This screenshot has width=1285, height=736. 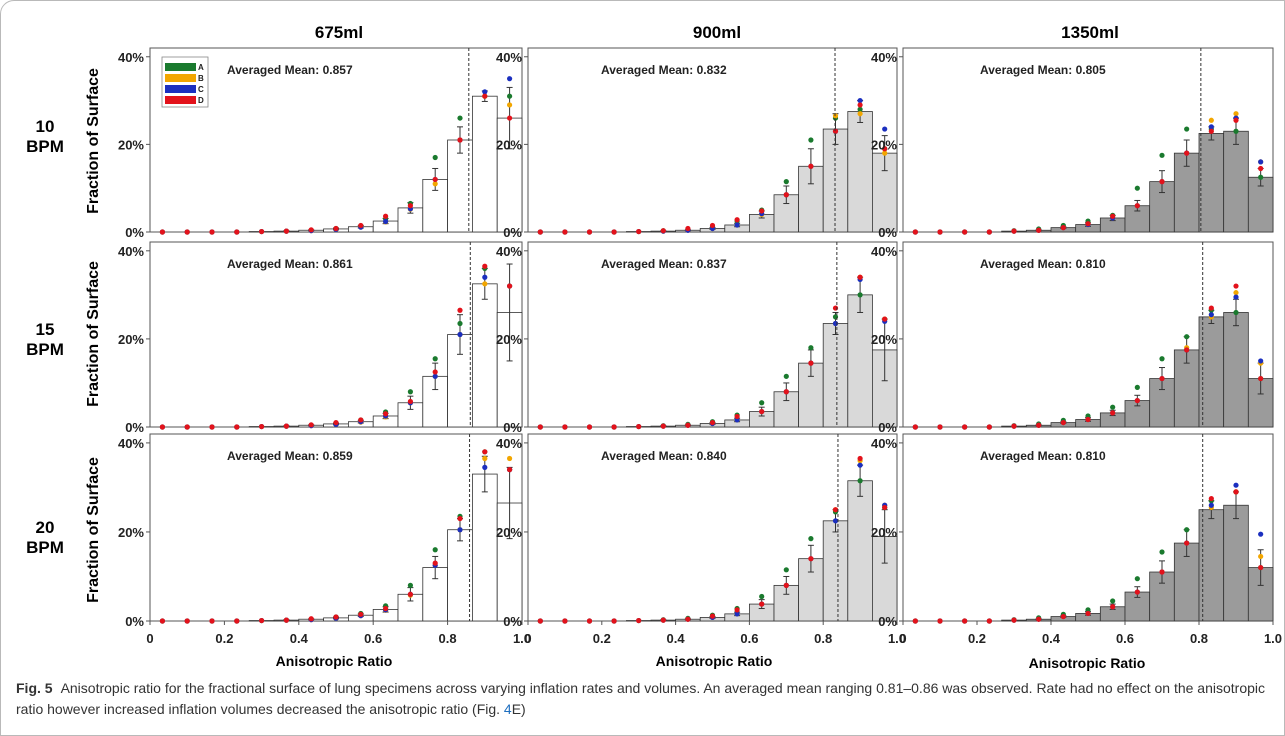 I want to click on panel-r0-c2: Averaged Mean: 0.805 0% 20% 40%, so click(x=1072, y=143).